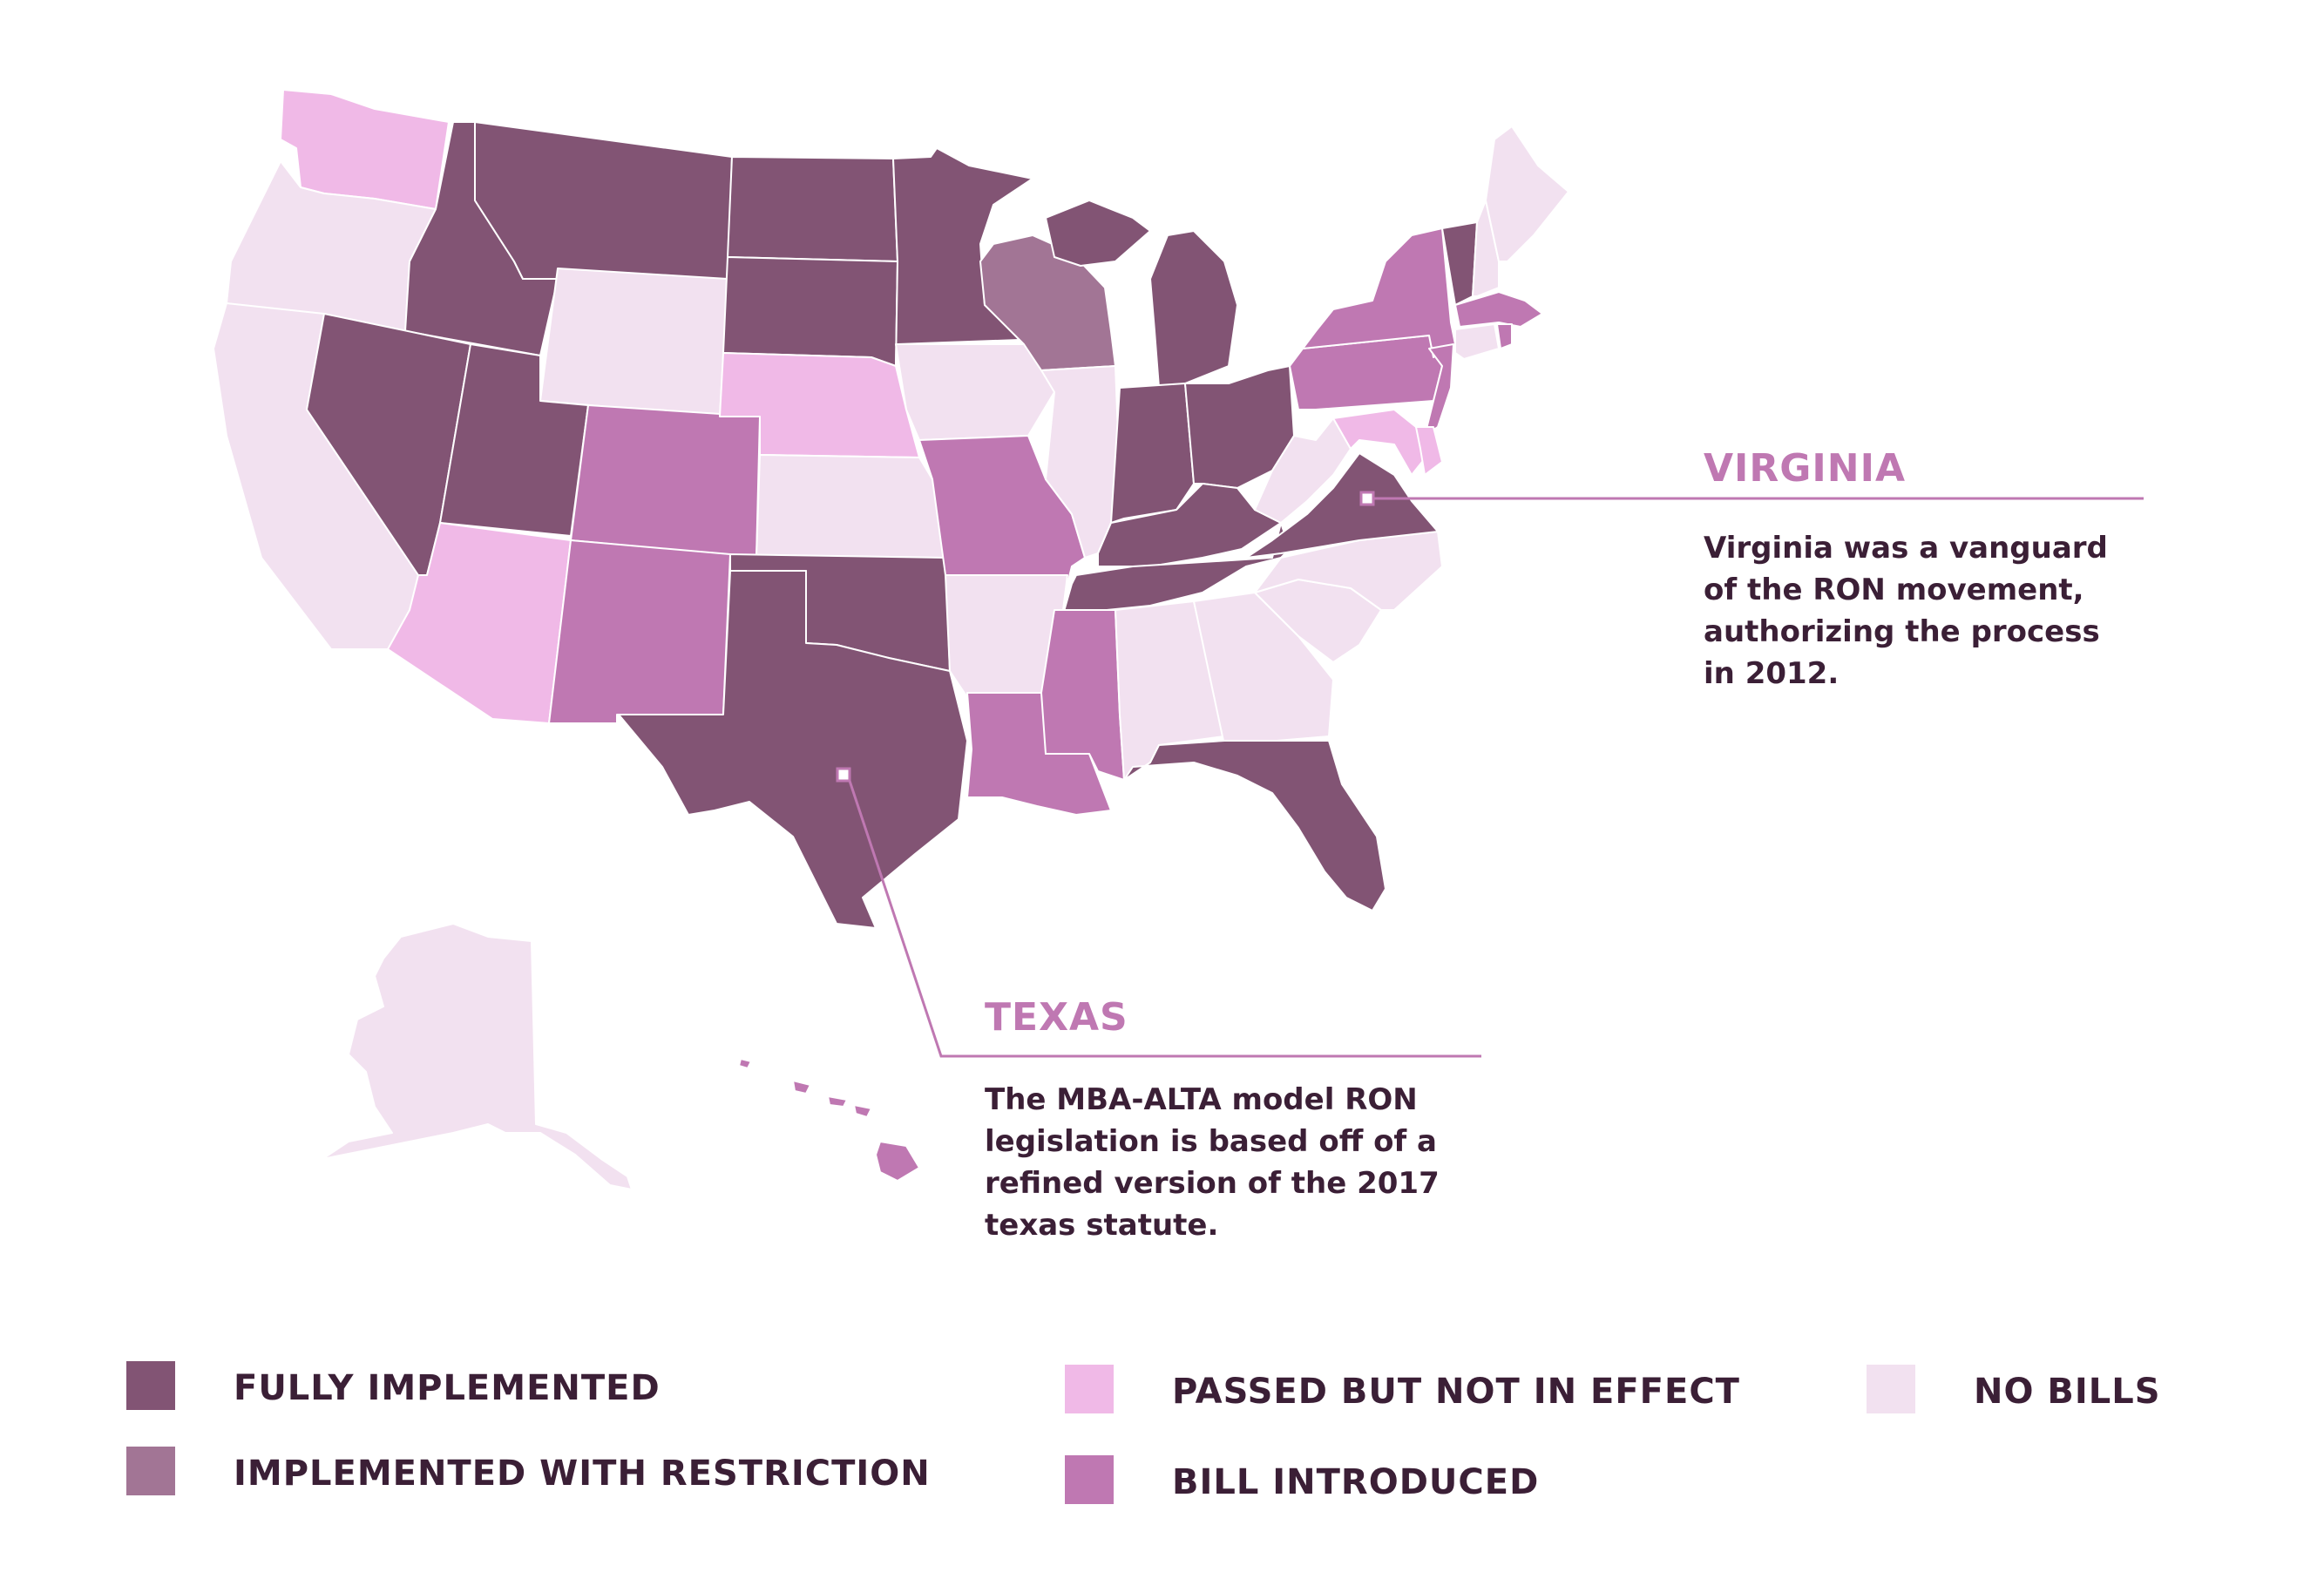 This screenshot has height=1586, width=2324. Describe the element at coordinates (1505, 336) in the screenshot. I see `state-RI` at that location.